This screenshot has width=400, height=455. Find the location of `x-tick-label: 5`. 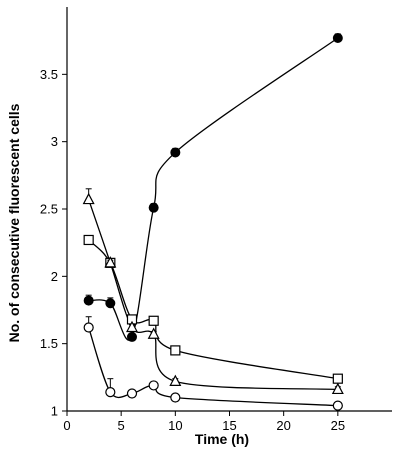

x-tick-label: 5 is located at coordinates (121, 425).